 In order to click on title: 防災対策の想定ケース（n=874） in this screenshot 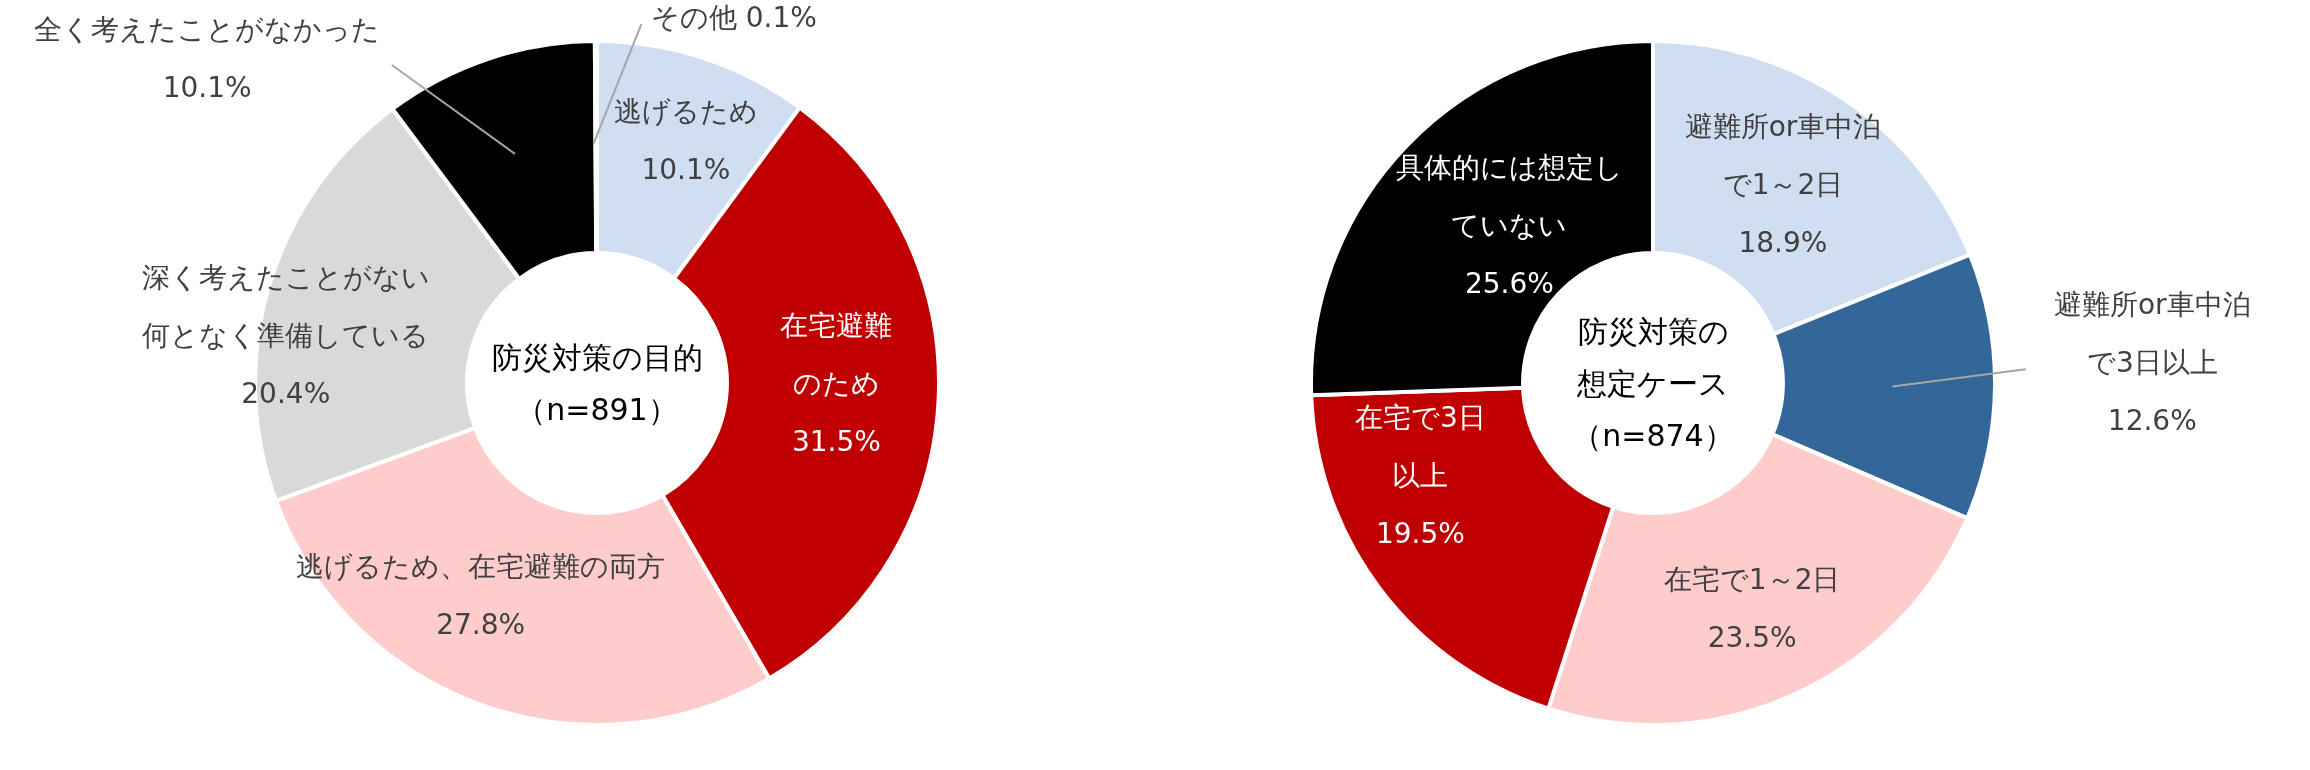, I will do `click(1653, 383)`.